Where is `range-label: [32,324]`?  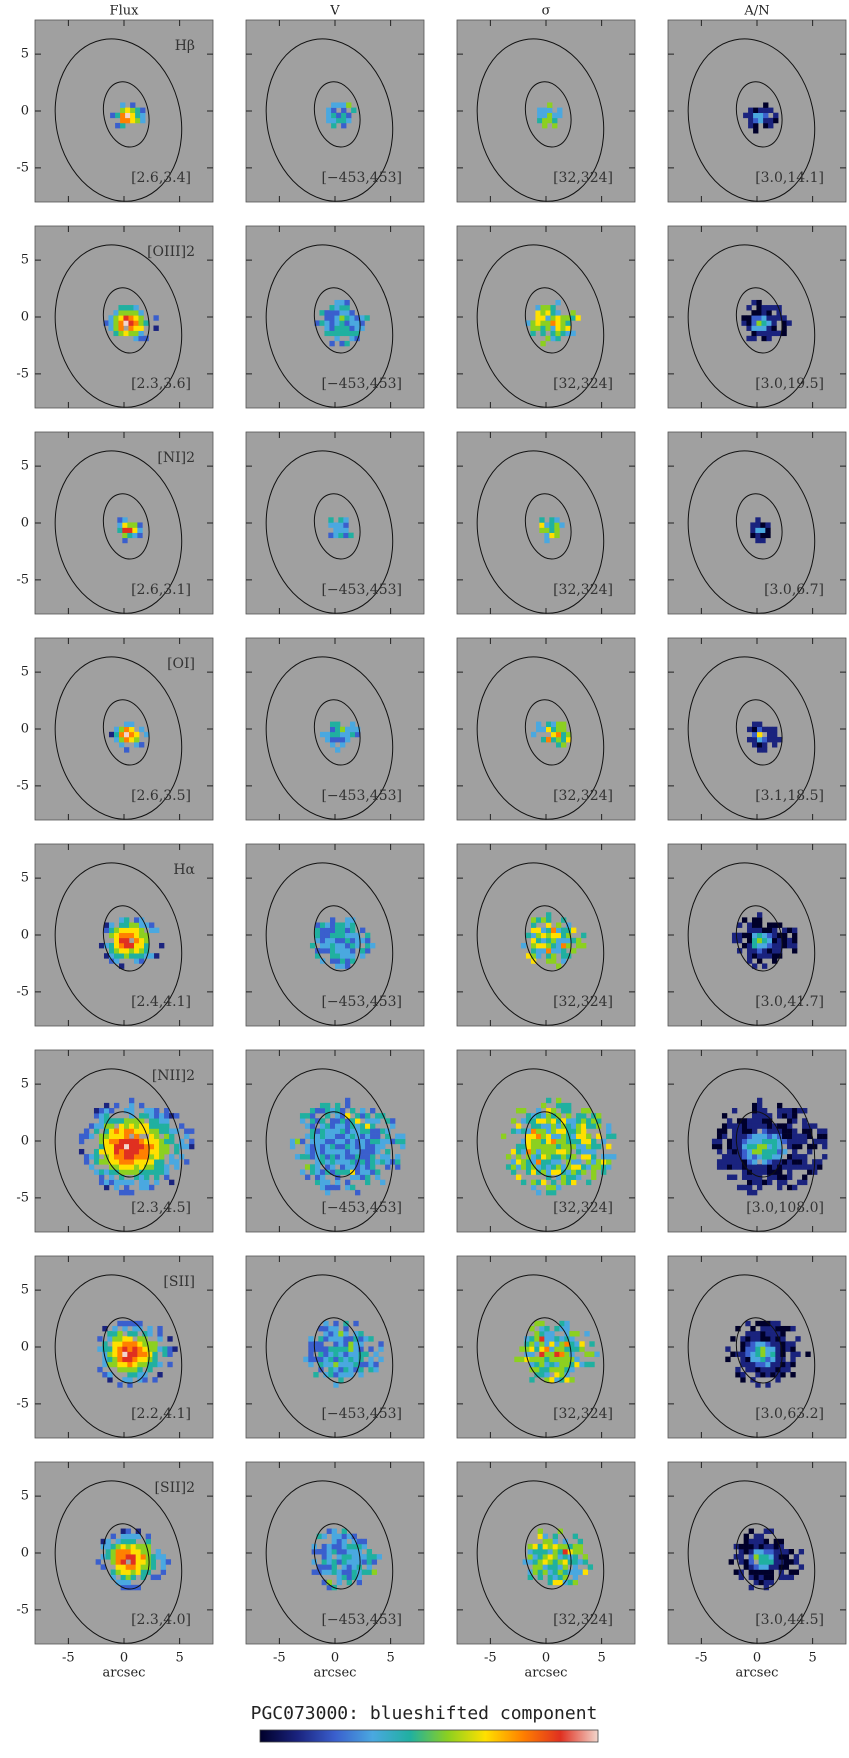
range-label: [32,324] is located at coordinates (583, 796).